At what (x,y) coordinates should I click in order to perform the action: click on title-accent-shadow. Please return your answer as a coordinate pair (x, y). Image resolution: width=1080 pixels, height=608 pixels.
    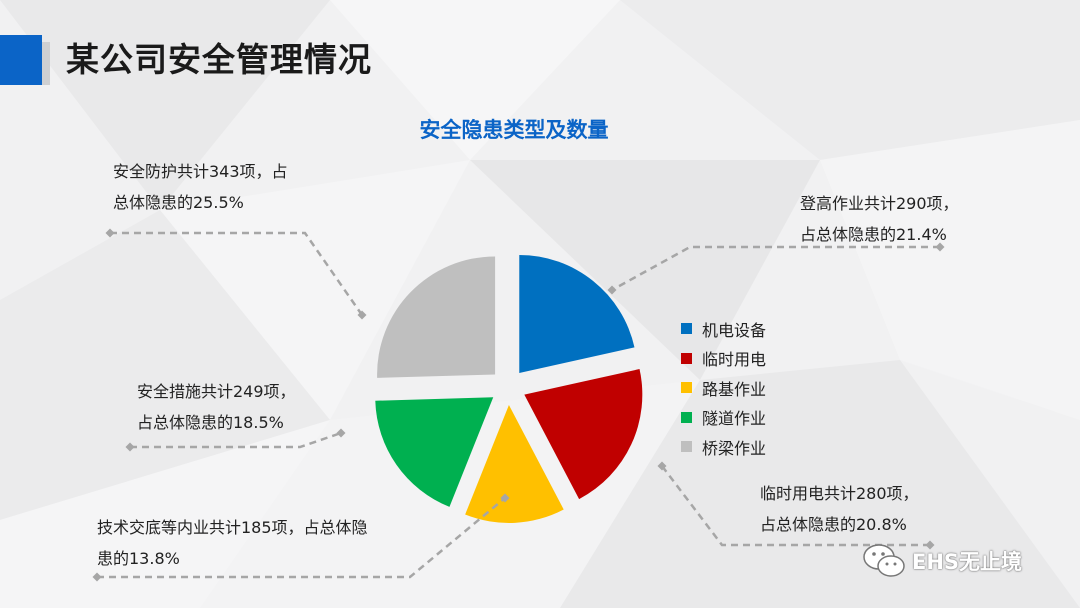
    Looking at the image, I should click on (46, 63).